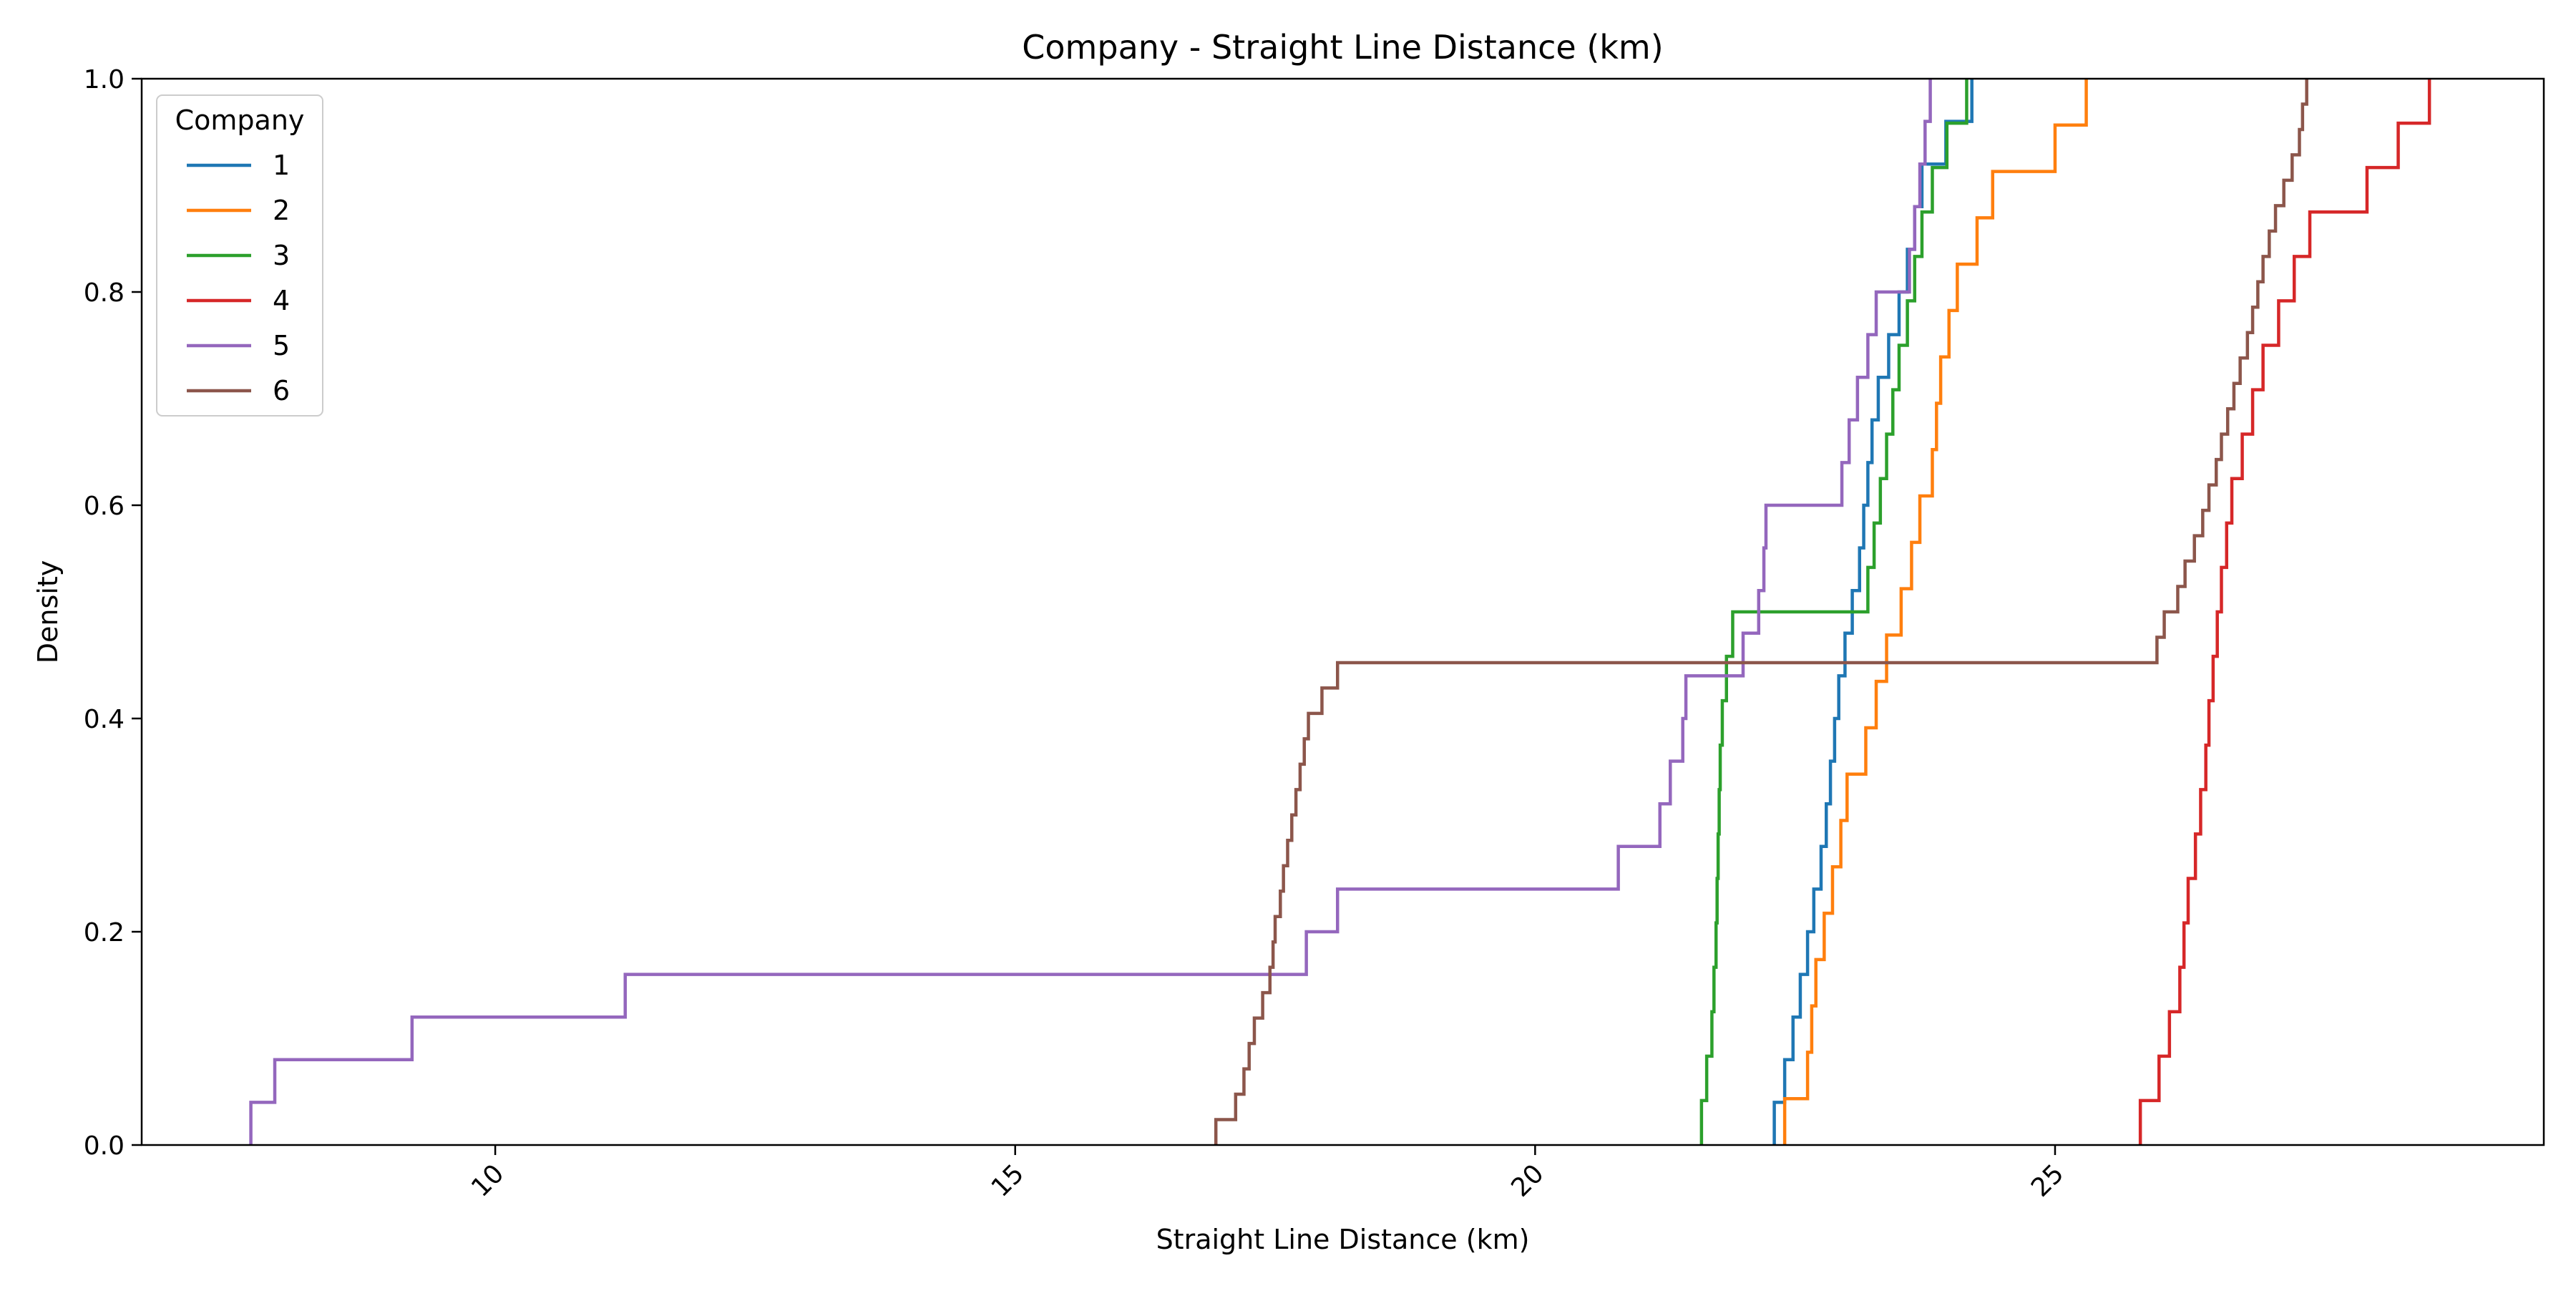 This screenshot has width=2576, height=1291. What do you see at coordinates (104, 79) in the screenshot?
I see `y-tick-label: 1.0` at bounding box center [104, 79].